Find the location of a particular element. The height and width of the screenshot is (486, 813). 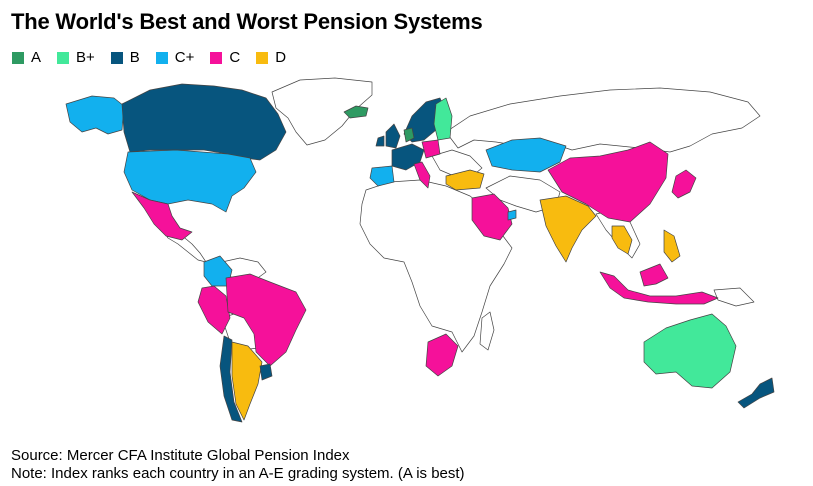

country-japan is located at coordinates (684, 184).